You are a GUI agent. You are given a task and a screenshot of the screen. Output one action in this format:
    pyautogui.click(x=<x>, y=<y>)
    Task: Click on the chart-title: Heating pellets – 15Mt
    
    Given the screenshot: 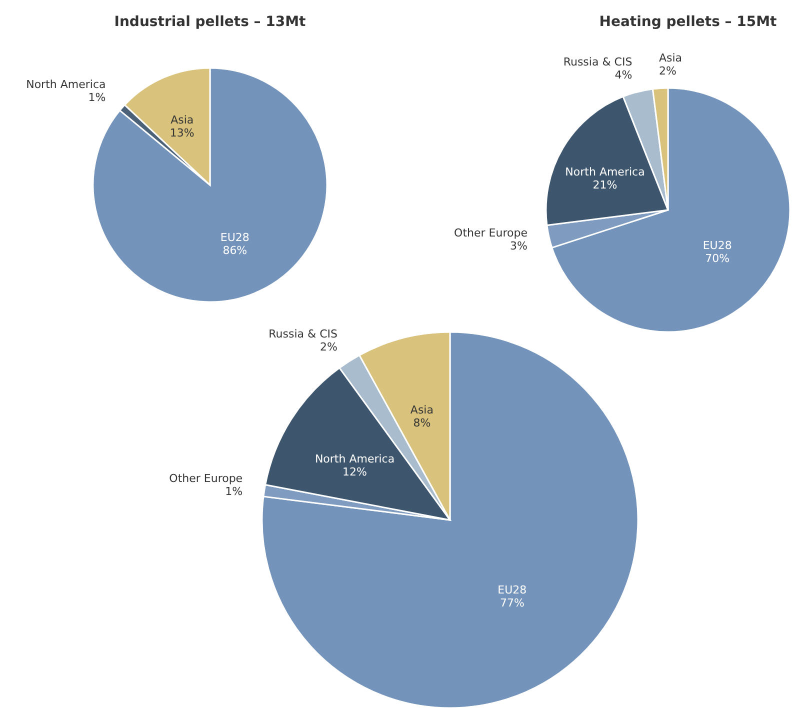 What is the action you would take?
    pyautogui.click(x=688, y=22)
    